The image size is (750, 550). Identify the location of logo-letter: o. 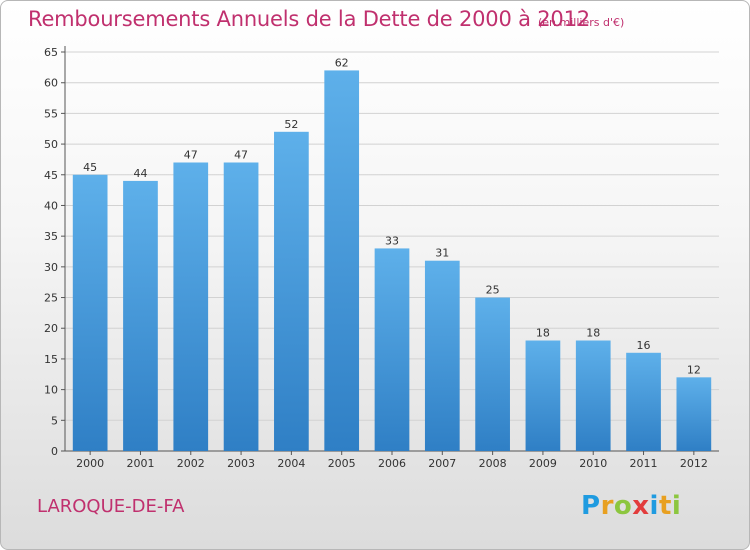
(623, 506).